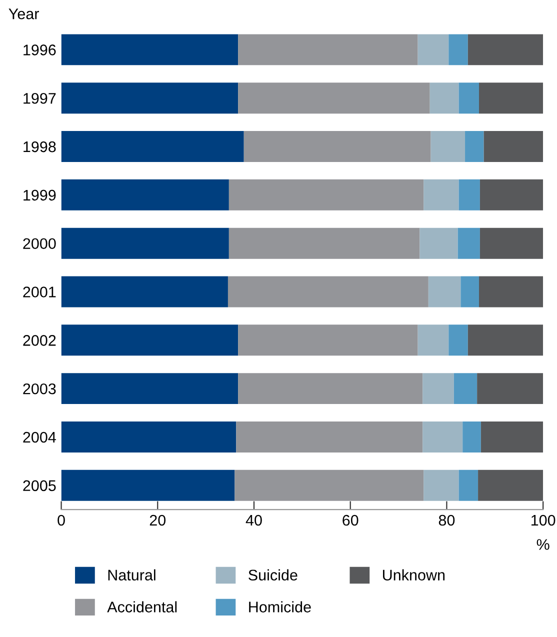 Image resolution: width=557 pixels, height=637 pixels. I want to click on legend-label: Unknown, so click(414, 575).